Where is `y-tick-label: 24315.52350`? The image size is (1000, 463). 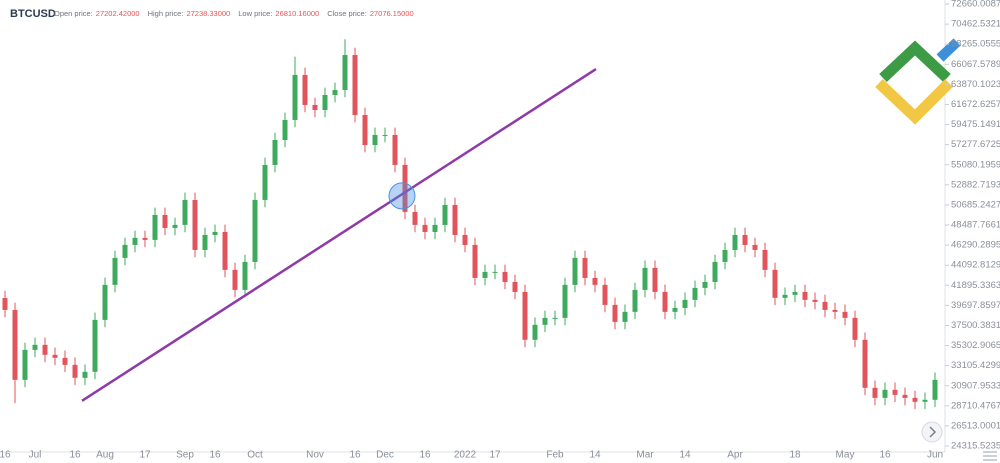
y-tick-label: 24315.52350 is located at coordinates (975, 446).